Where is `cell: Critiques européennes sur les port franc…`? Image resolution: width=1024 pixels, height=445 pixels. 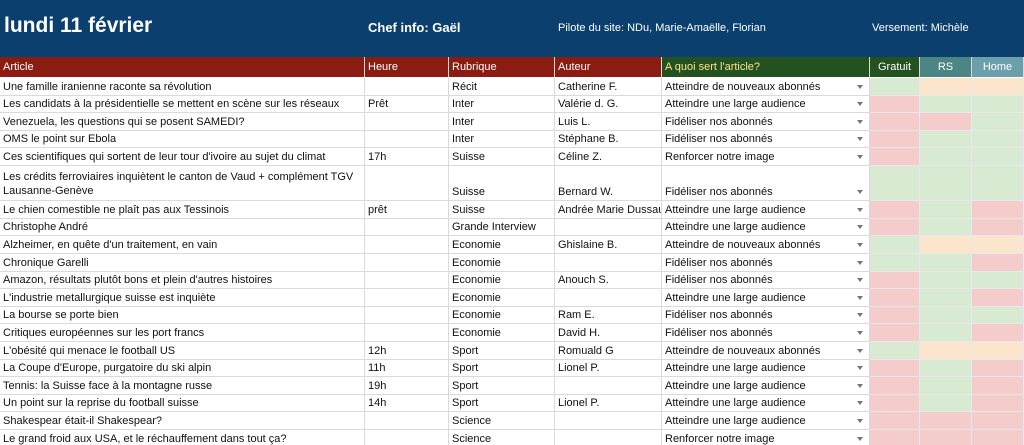
cell: Critiques européennes sur les port franc… is located at coordinates (182, 333).